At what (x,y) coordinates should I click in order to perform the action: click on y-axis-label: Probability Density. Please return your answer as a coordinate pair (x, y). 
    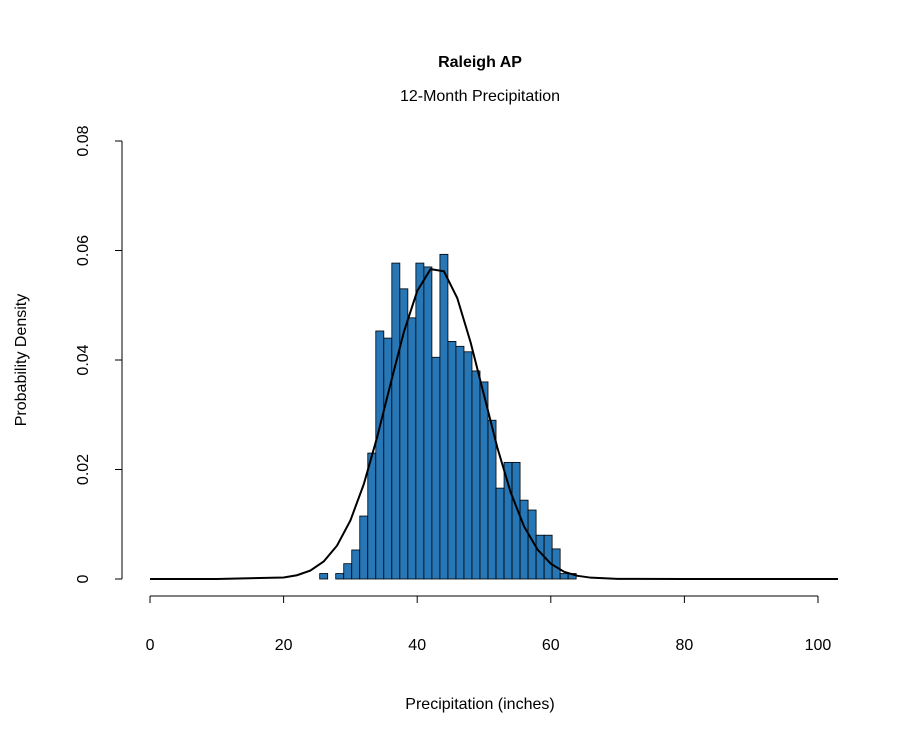
    Looking at the image, I should click on (21, 360).